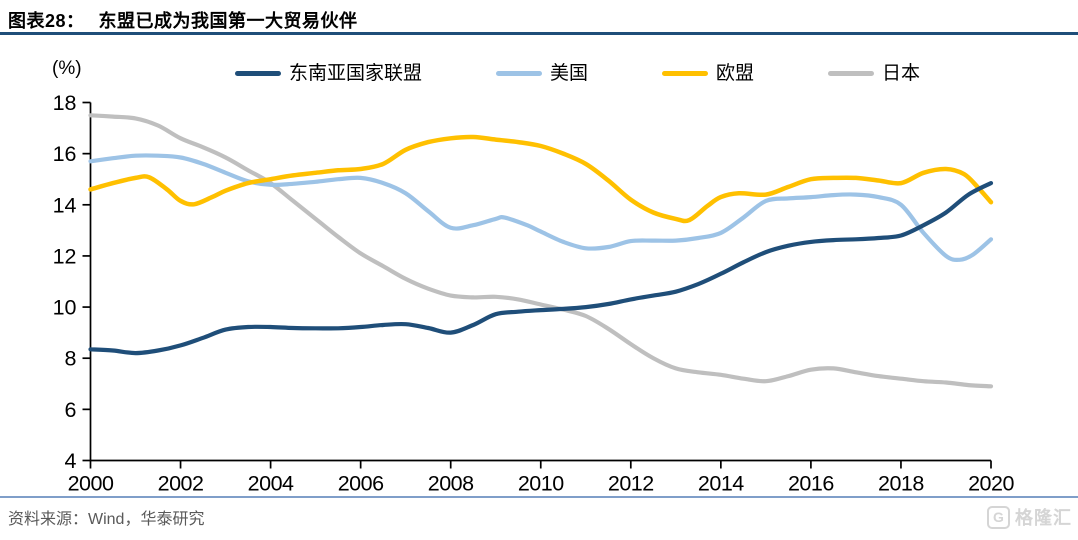 The image size is (1078, 540). I want to click on x-tick-label: 2002, so click(181, 484).